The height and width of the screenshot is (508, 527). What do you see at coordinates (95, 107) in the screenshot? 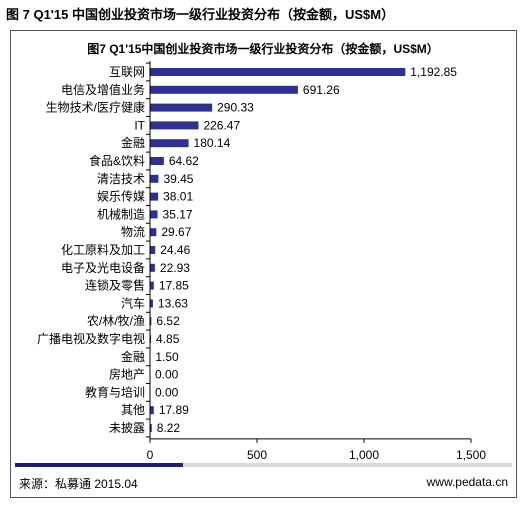
I see `category-label: 生物技术/医疗健康` at bounding box center [95, 107].